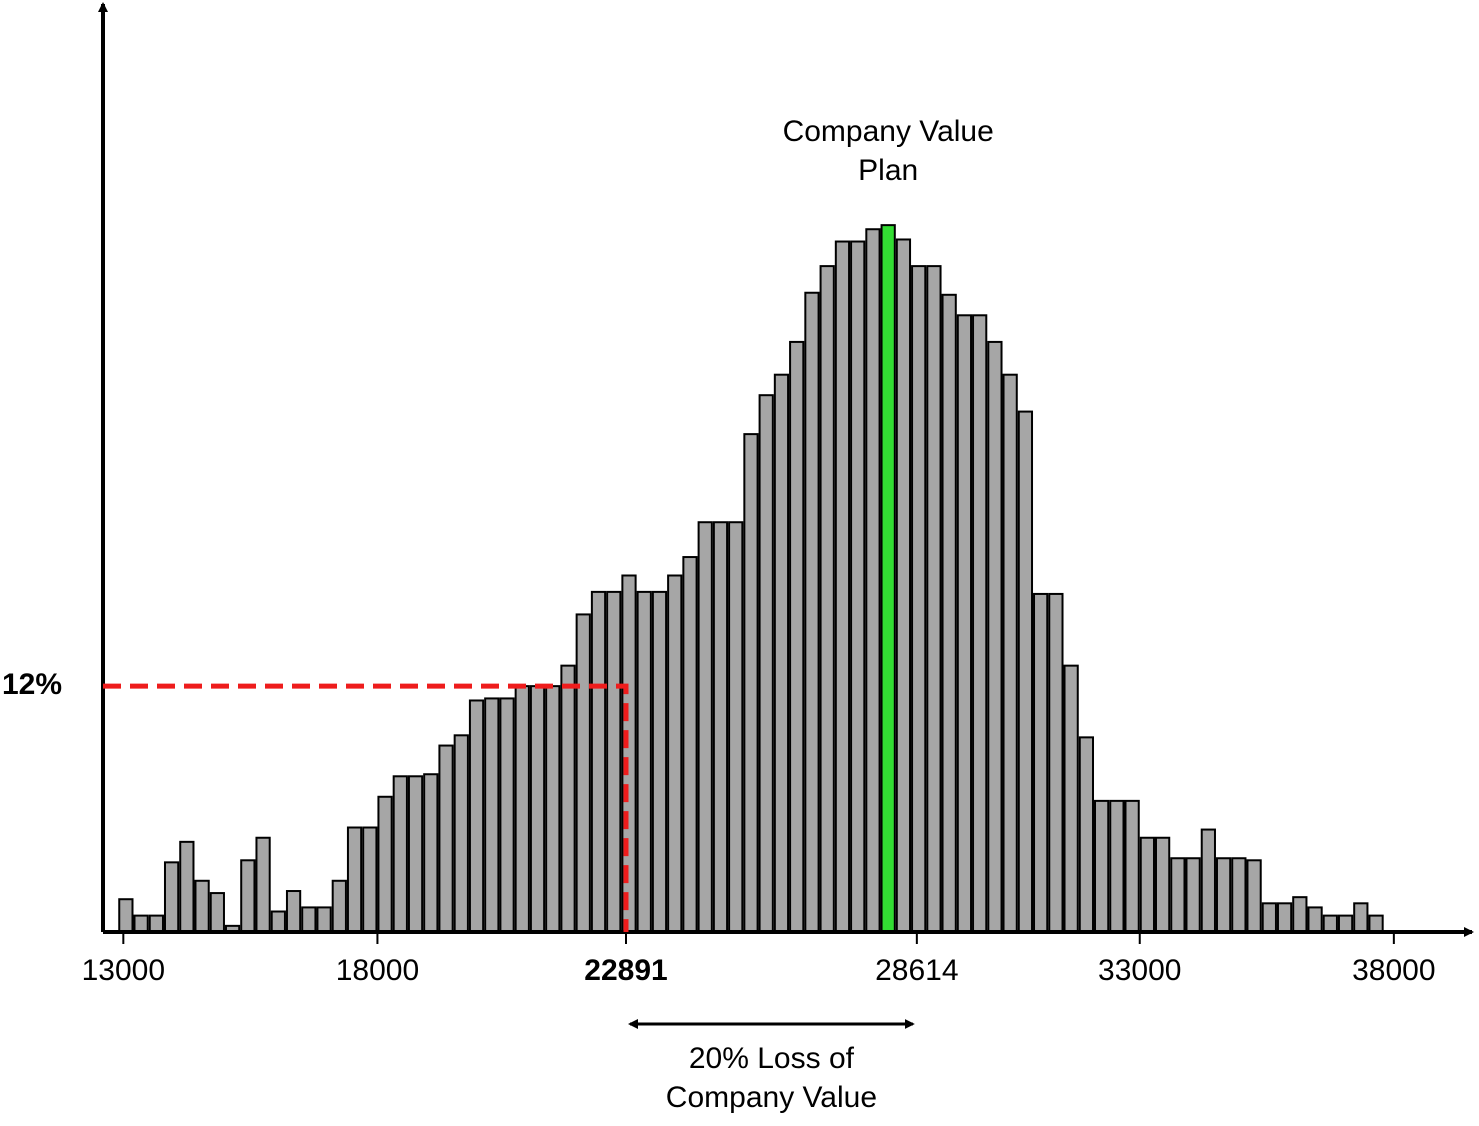  Describe the element at coordinates (377, 970) in the screenshot. I see `x-tick-label: 18000` at that location.